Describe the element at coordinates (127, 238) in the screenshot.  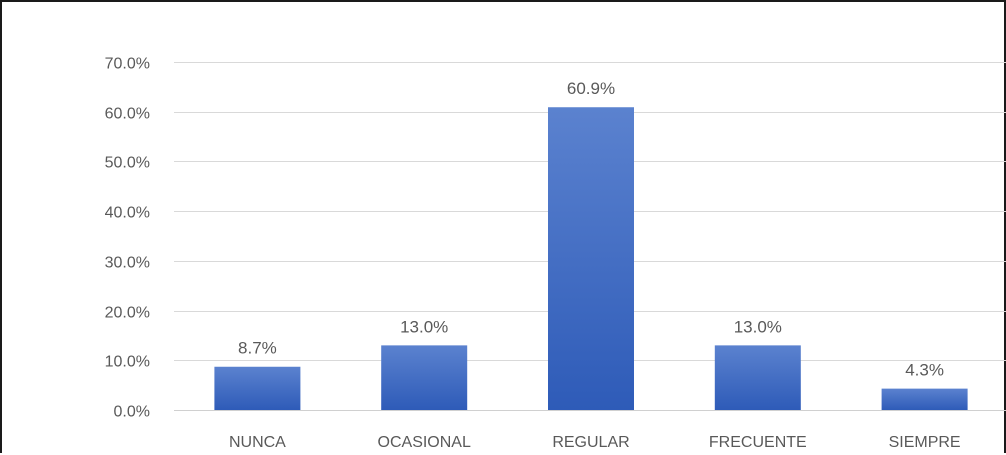
I see `y-axis-tick-labels: 0.0% 10.0% 20.0% 30.0% 40.0% 50.0% 60.0% 70.0%` at that location.